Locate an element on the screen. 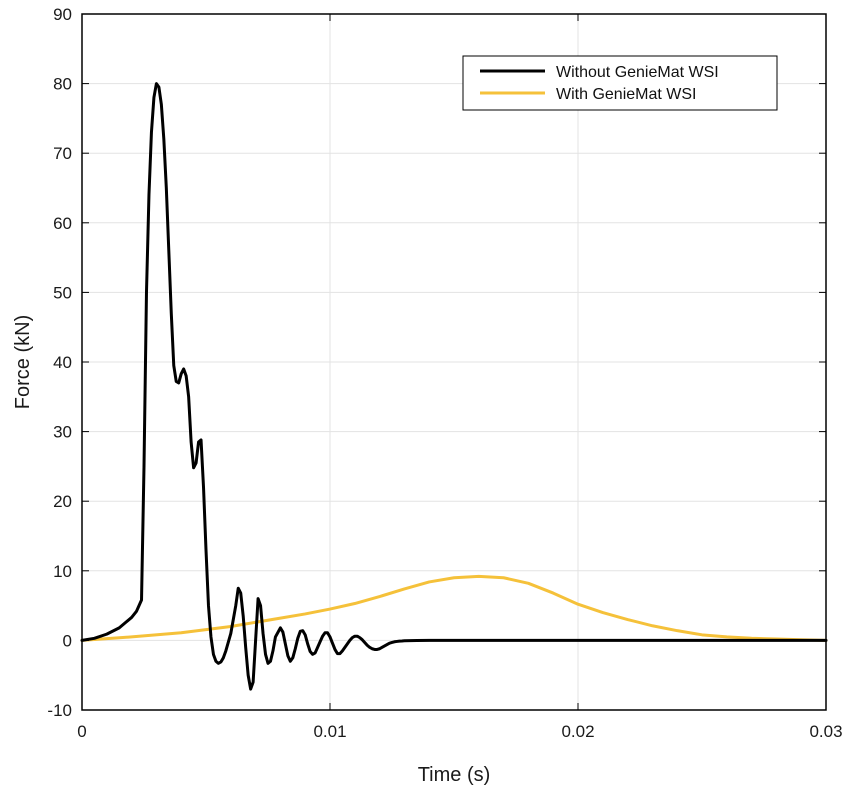 The image size is (861, 789). y-tick-label: 20 is located at coordinates (62, 501).